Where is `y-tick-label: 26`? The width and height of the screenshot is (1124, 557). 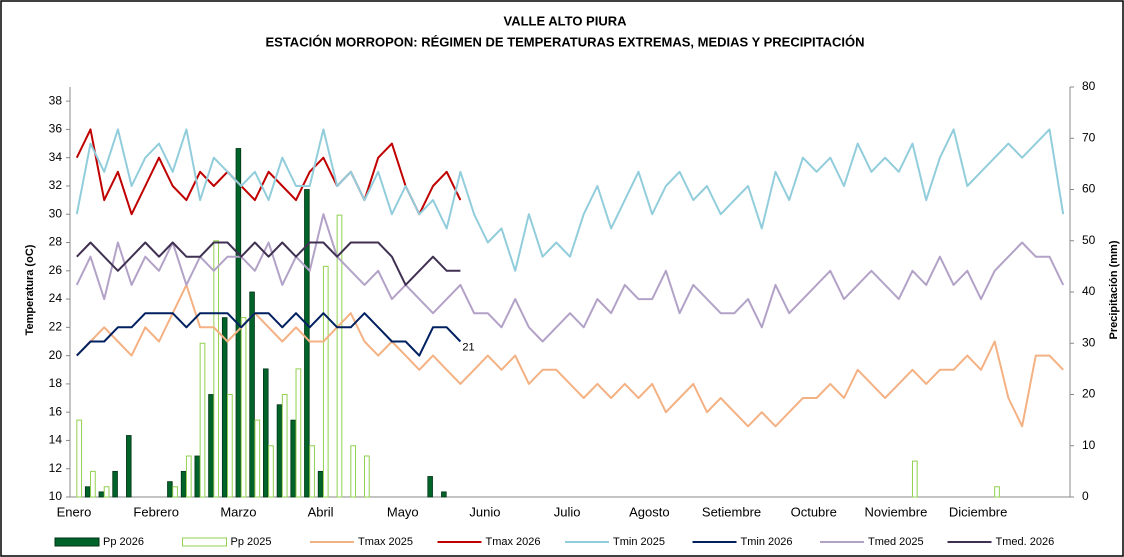 y-tick-label: 26 is located at coordinates (56, 270).